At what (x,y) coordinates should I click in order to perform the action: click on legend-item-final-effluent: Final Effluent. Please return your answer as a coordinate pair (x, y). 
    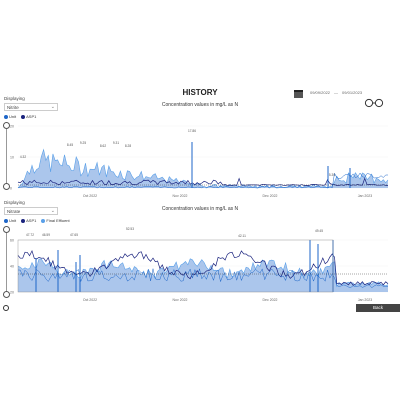
    Looking at the image, I should click on (55, 220).